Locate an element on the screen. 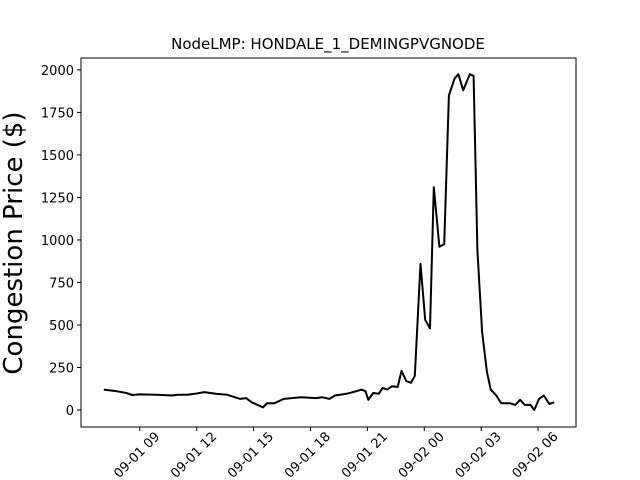 The width and height of the screenshot is (640, 480). y-tick-label: 1500 is located at coordinates (57, 156).